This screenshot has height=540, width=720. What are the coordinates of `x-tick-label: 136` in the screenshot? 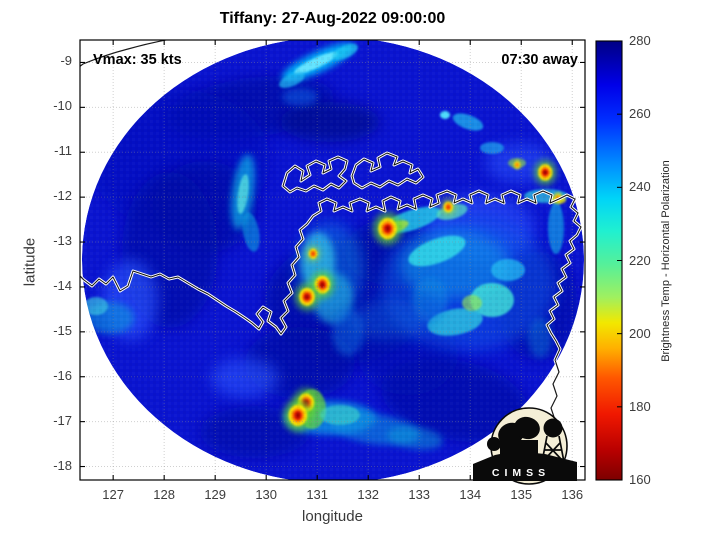 It's located at (572, 494).